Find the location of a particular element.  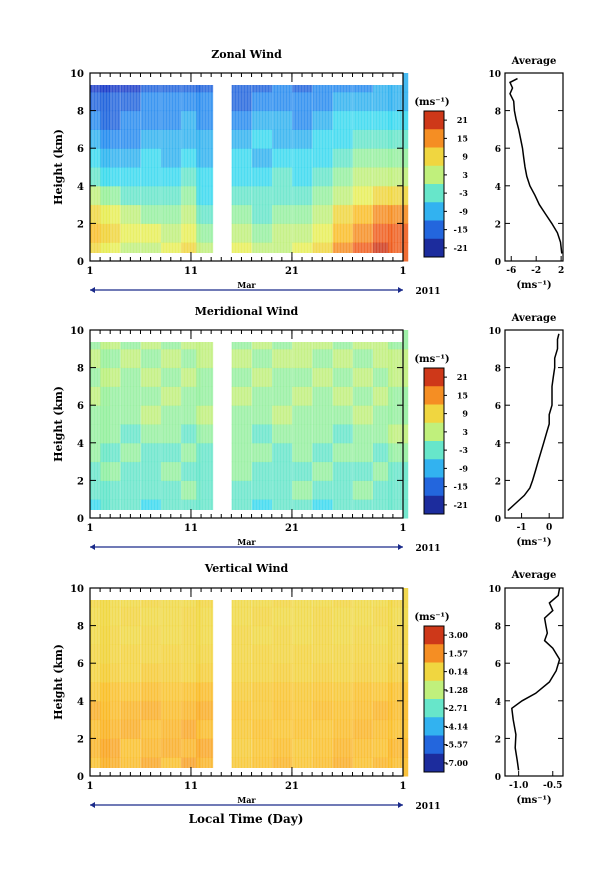

month-arrow-left-icon is located at coordinates (92, 547).